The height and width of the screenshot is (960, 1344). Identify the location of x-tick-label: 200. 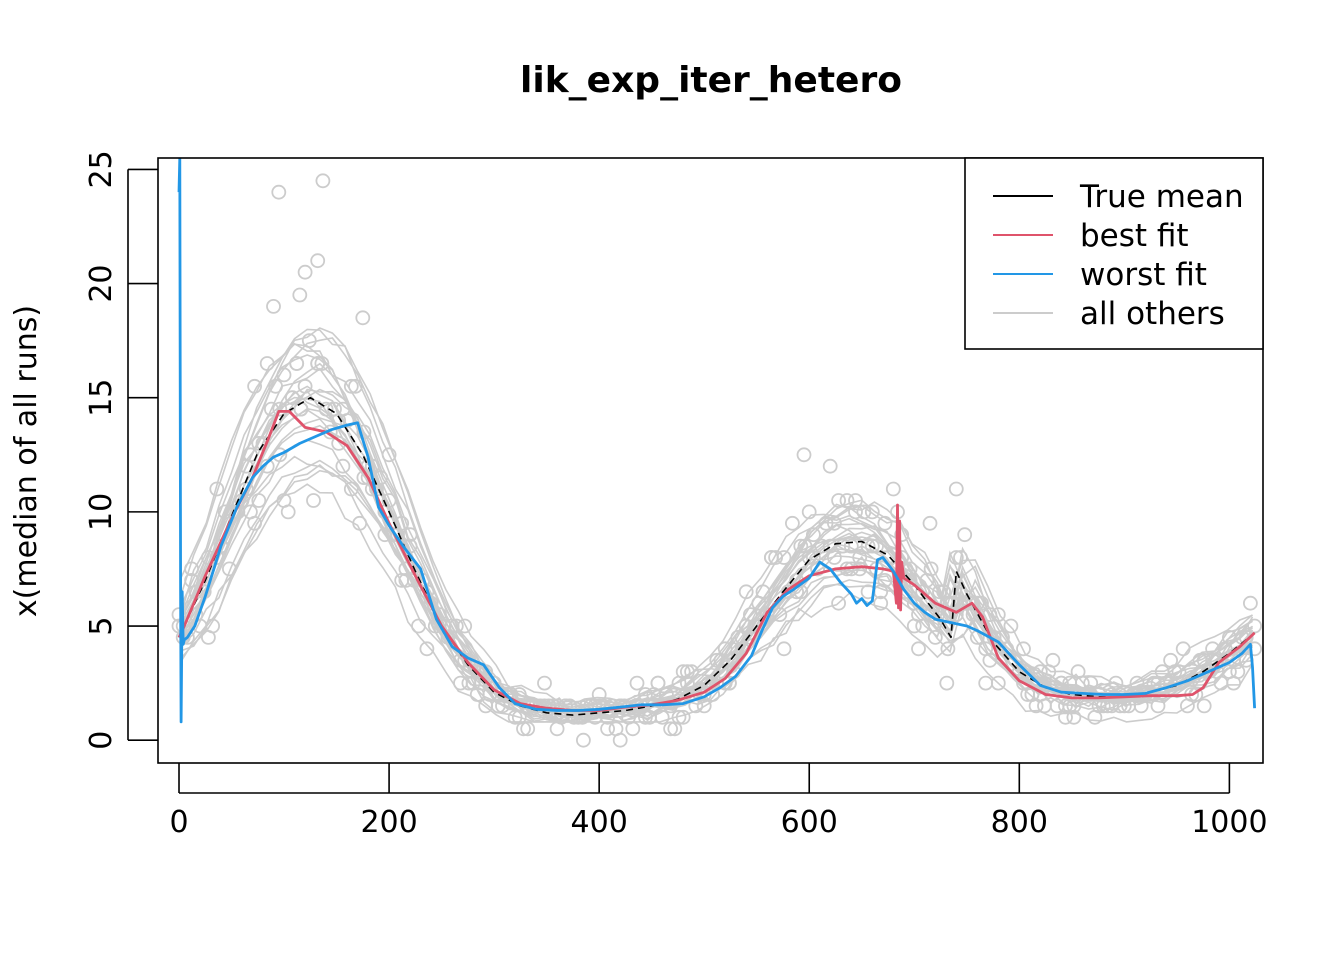
(388, 822).